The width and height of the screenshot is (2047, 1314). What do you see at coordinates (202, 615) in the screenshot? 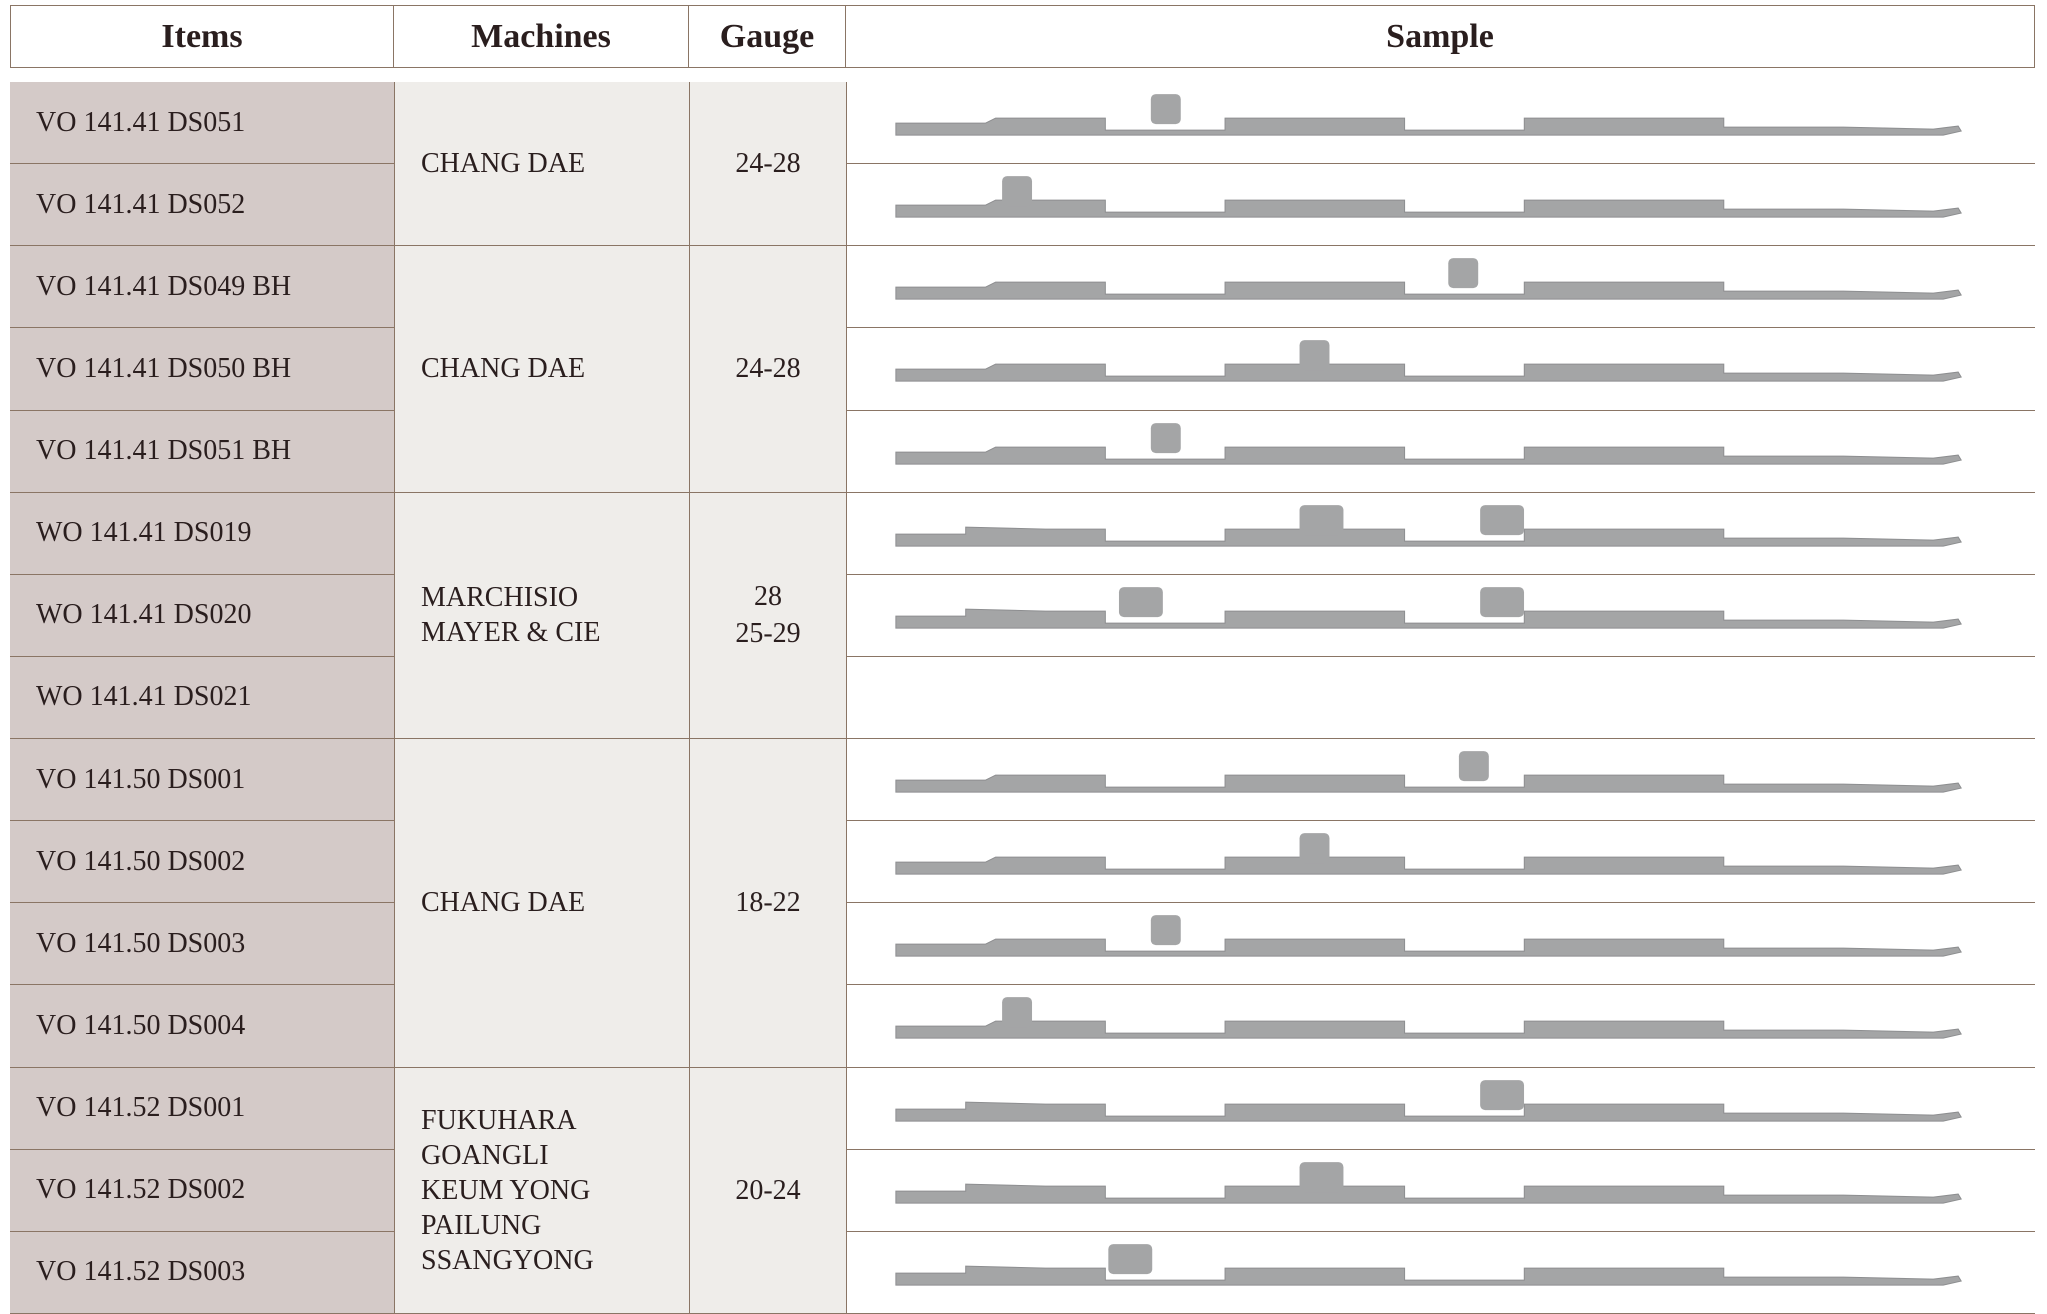
I see `item-name: WO 141.41 DS020` at bounding box center [202, 615].